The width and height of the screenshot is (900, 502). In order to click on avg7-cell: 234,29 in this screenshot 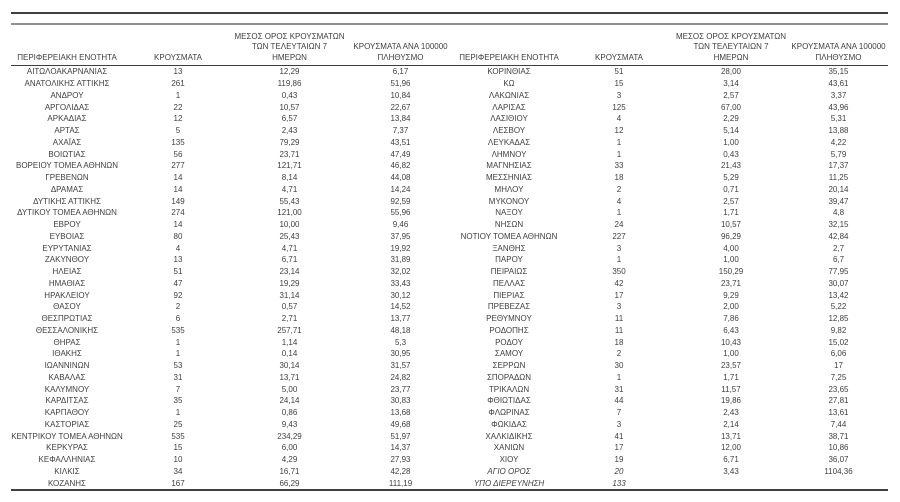, I will do `click(289, 436)`.